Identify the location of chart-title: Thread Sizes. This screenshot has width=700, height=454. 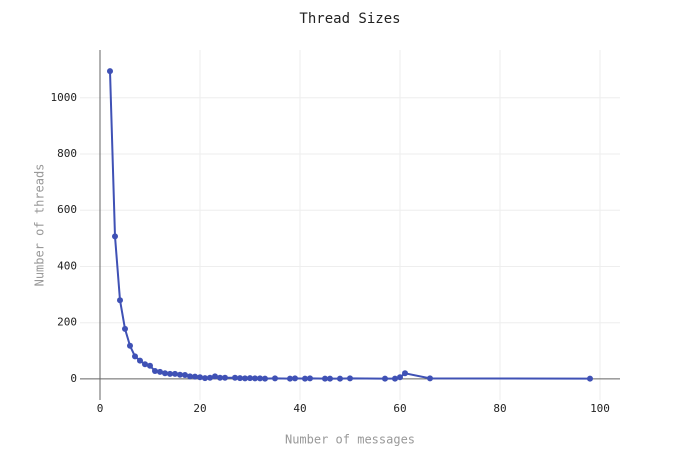
(349, 19).